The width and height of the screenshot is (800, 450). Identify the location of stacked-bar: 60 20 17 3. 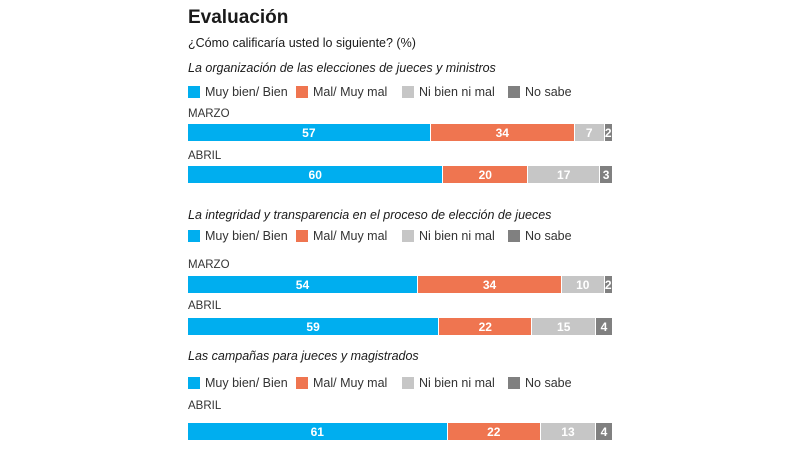
(400, 174).